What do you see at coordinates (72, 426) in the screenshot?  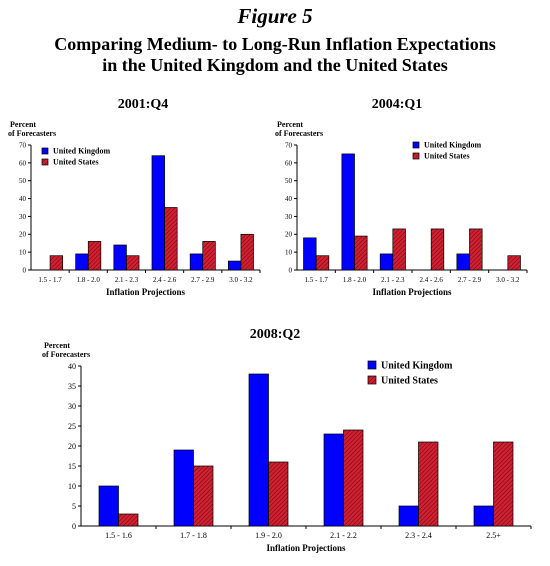 I see `y-tick-label: 25` at bounding box center [72, 426].